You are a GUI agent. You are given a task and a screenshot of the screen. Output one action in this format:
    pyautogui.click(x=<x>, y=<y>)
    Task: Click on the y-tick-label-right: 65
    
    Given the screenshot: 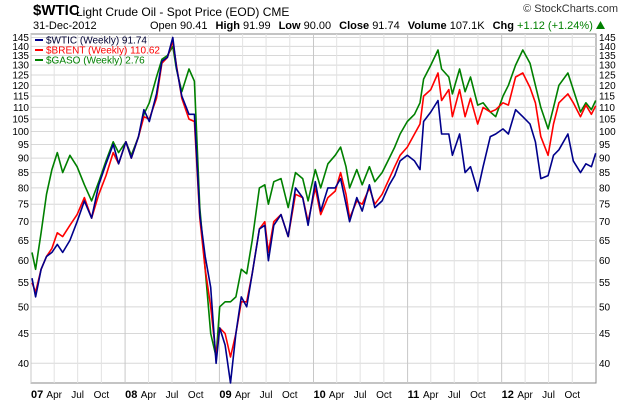 What is the action you would take?
    pyautogui.click(x=605, y=241)
    